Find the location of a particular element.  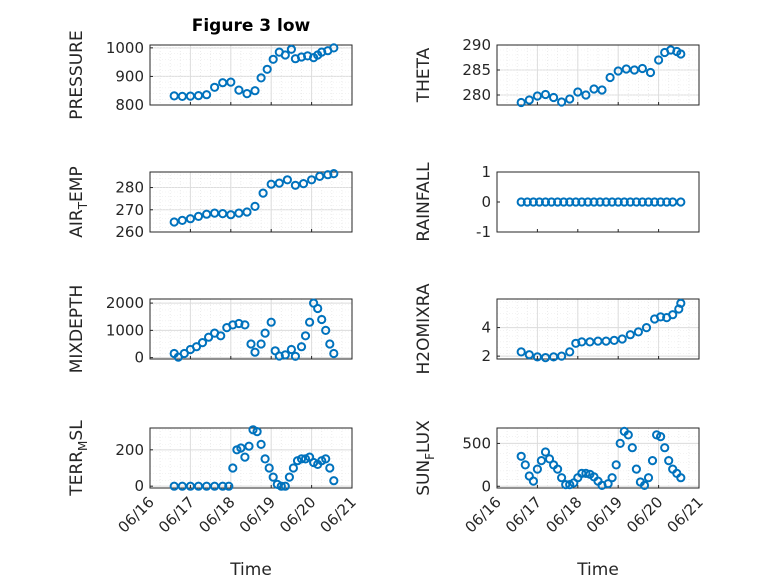

y-tick-label: -1 is located at coordinates (483, 232).